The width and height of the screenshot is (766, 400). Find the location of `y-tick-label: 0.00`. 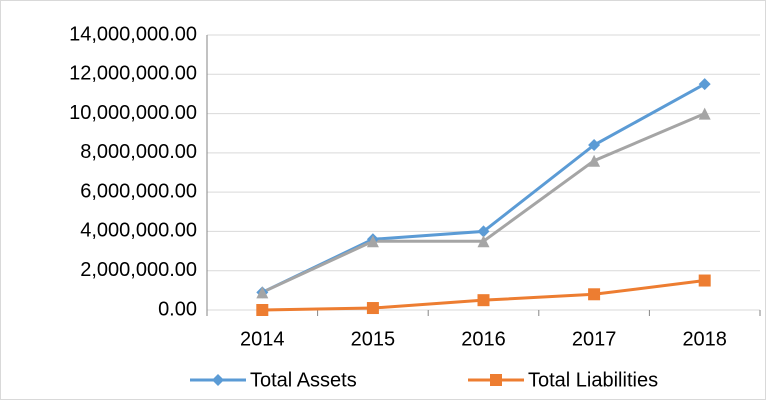

y-tick-label: 0.00 is located at coordinates (177, 309).